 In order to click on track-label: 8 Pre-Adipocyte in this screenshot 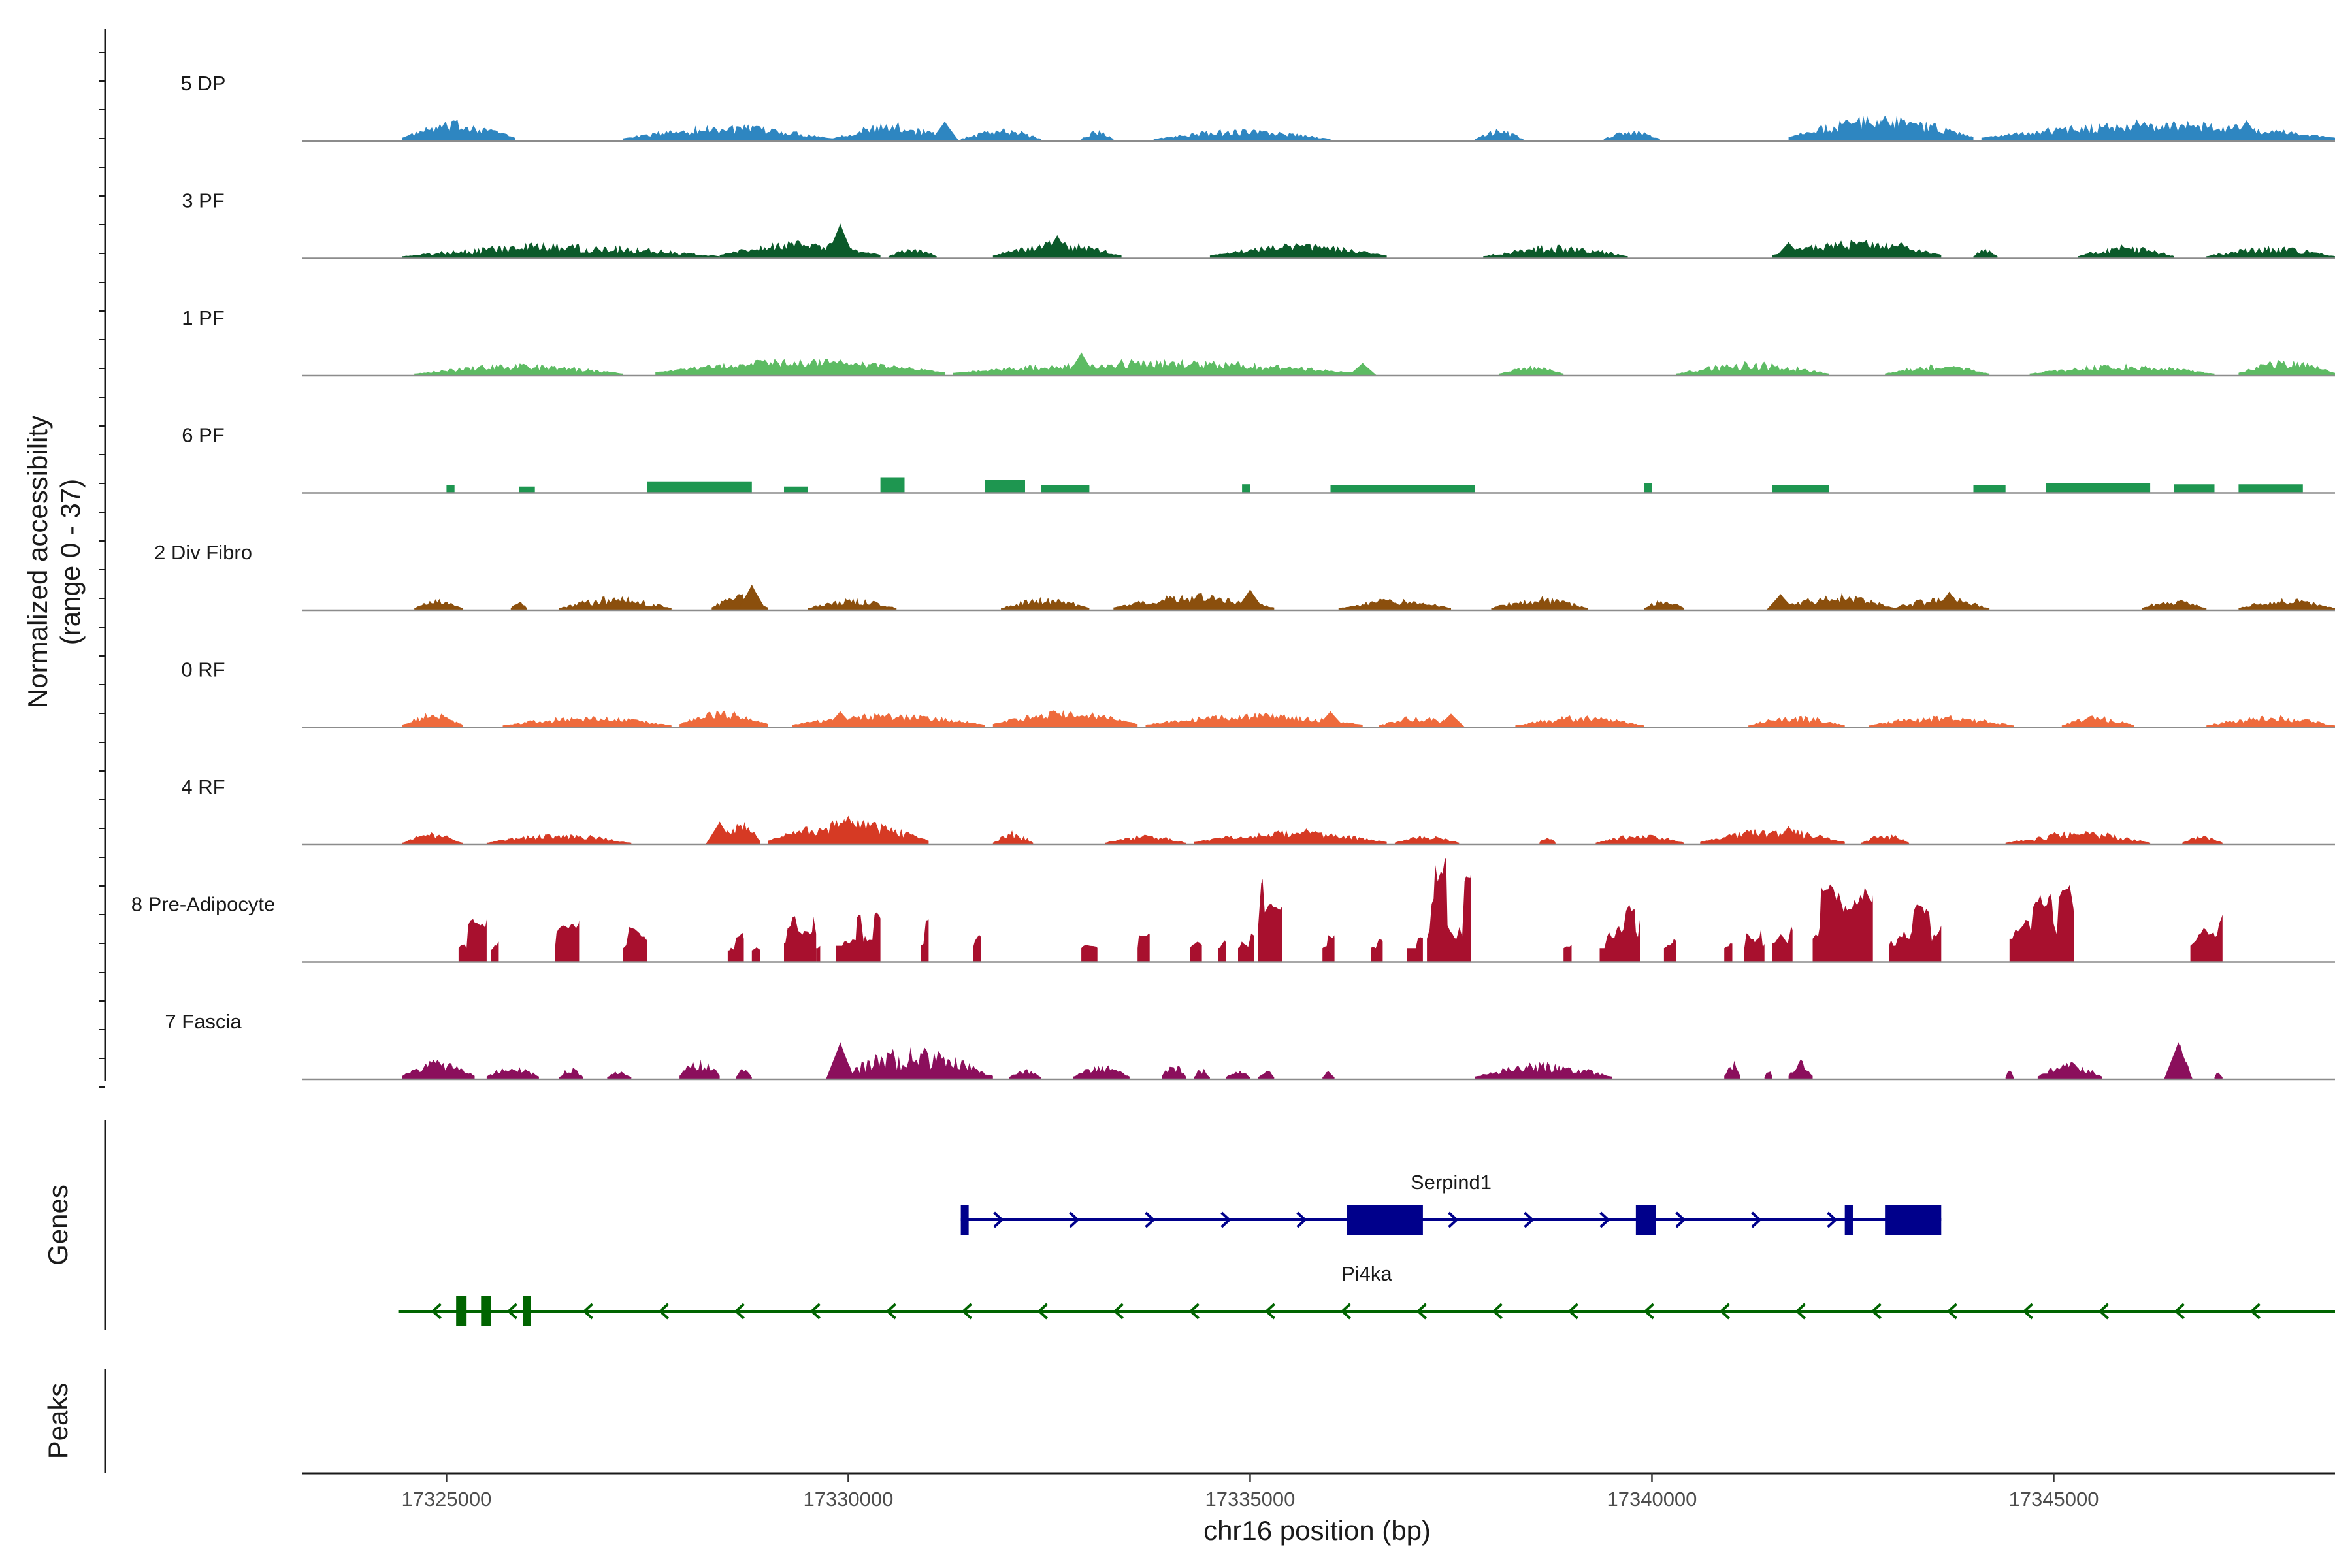, I will do `click(203, 904)`.